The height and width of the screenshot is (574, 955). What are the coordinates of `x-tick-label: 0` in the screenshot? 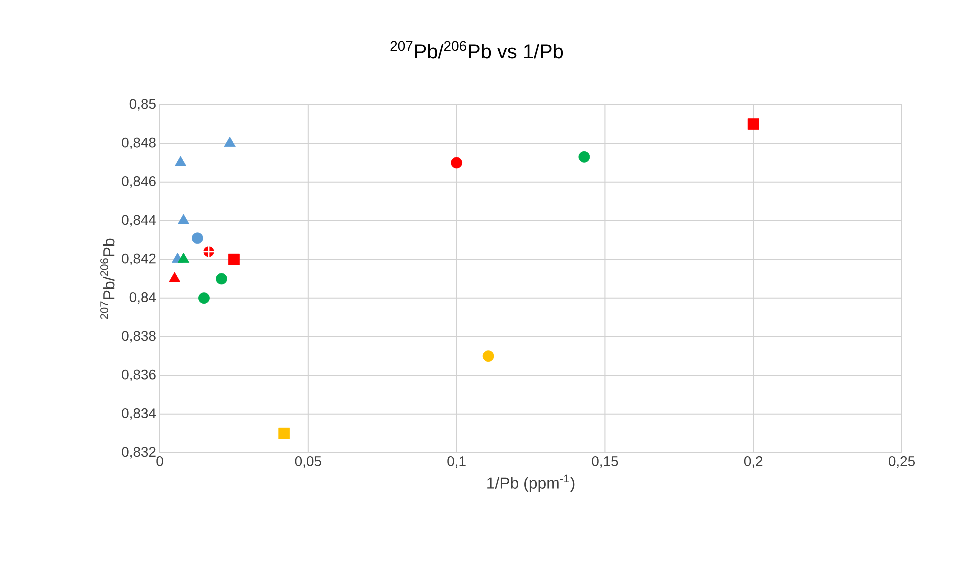 It's located at (160, 461).